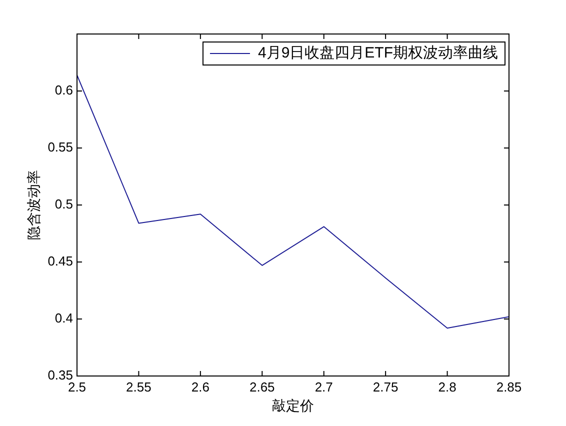 The width and height of the screenshot is (566, 426). What do you see at coordinates (33, 205) in the screenshot?
I see `y-axis-title: 隐含波动率` at bounding box center [33, 205].